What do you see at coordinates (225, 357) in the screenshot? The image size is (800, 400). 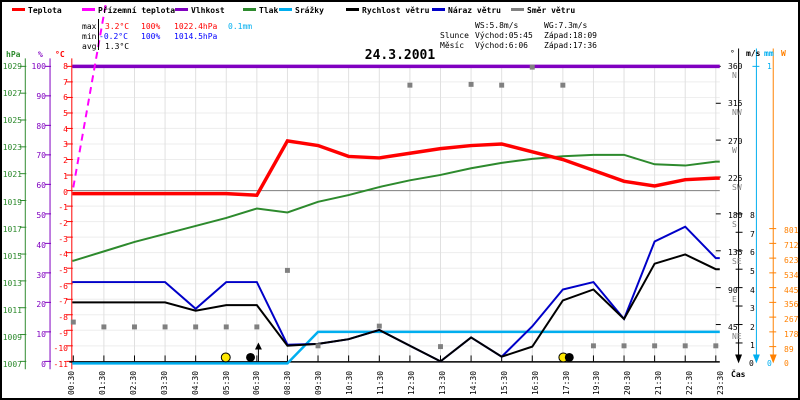 I see `sunrise-icon` at bounding box center [225, 357].